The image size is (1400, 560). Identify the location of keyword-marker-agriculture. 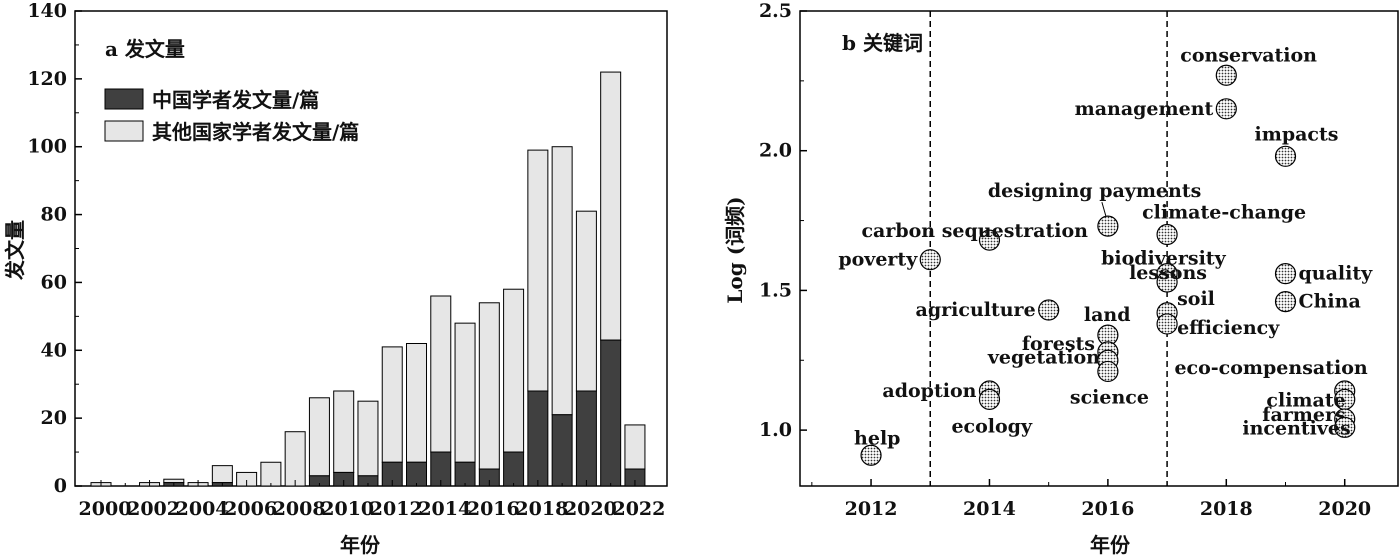
(1049, 310).